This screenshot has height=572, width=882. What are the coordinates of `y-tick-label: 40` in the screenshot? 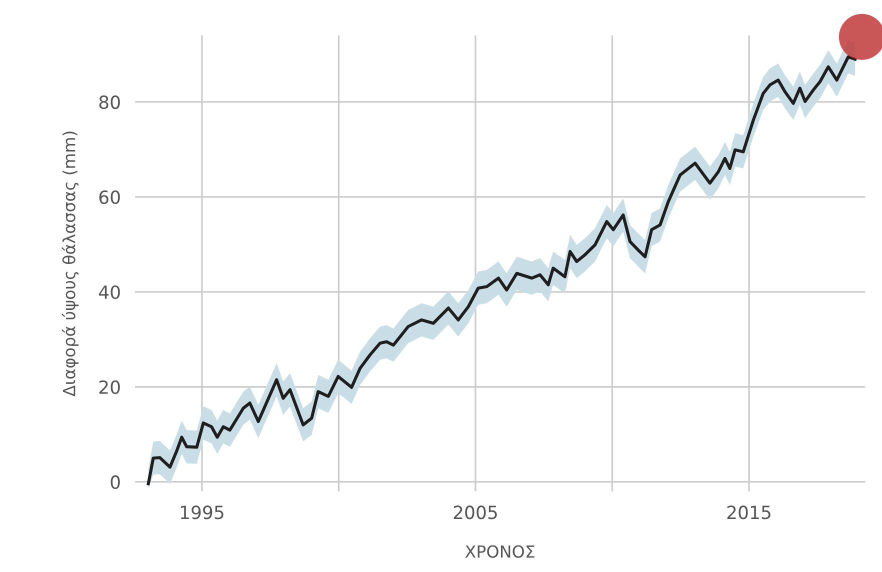 It's located at (109, 292).